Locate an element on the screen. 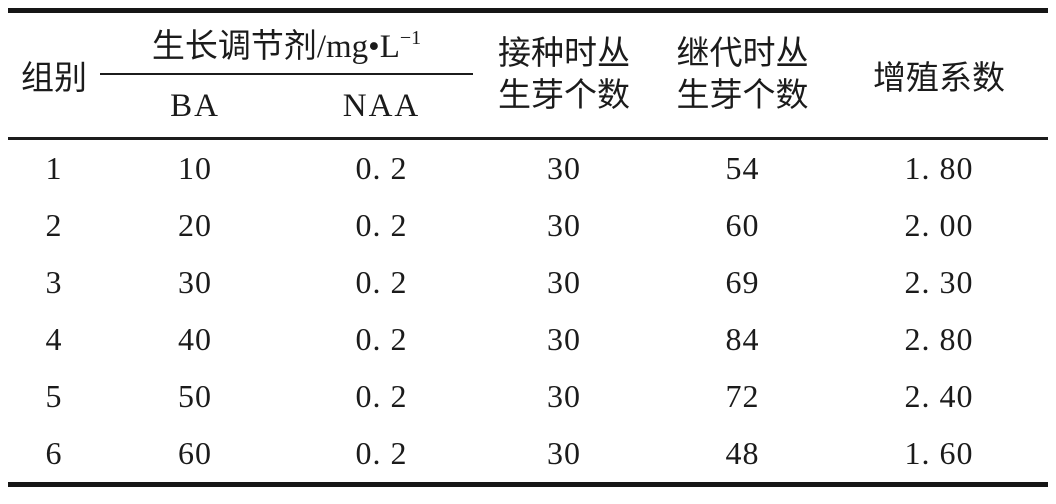 The width and height of the screenshot is (1056, 504). table-cell: 2. 30 is located at coordinates (939, 282).